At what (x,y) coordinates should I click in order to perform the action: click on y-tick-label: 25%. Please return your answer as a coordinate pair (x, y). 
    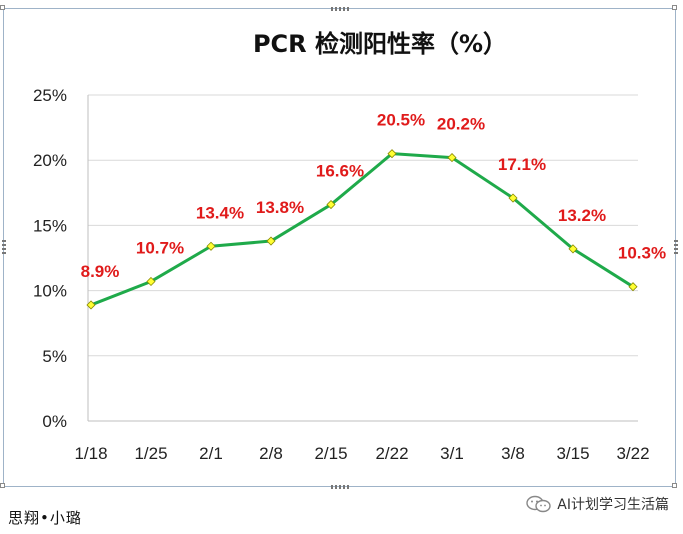
    Looking at the image, I should click on (50, 95).